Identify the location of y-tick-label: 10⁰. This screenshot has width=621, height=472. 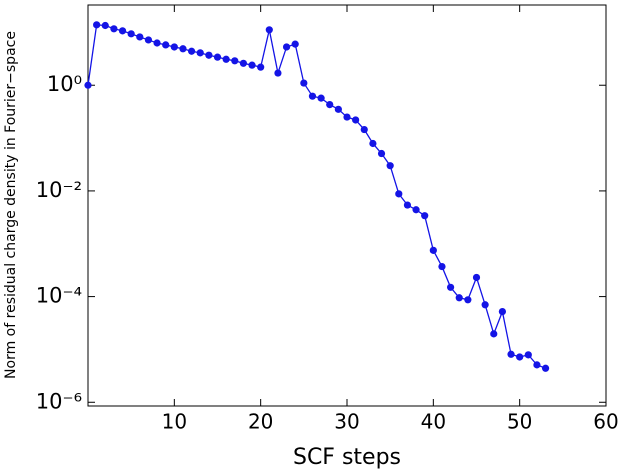
(64, 84).